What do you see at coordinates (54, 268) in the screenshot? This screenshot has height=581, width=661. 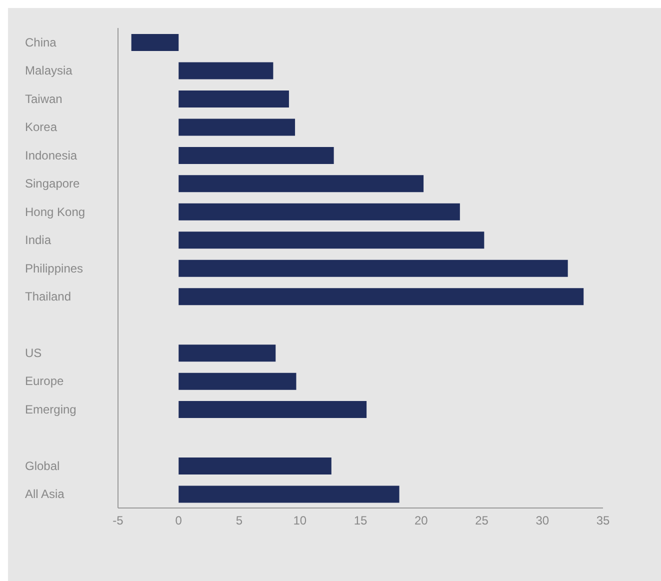 I see `y-tick-label: Philippines` at bounding box center [54, 268].